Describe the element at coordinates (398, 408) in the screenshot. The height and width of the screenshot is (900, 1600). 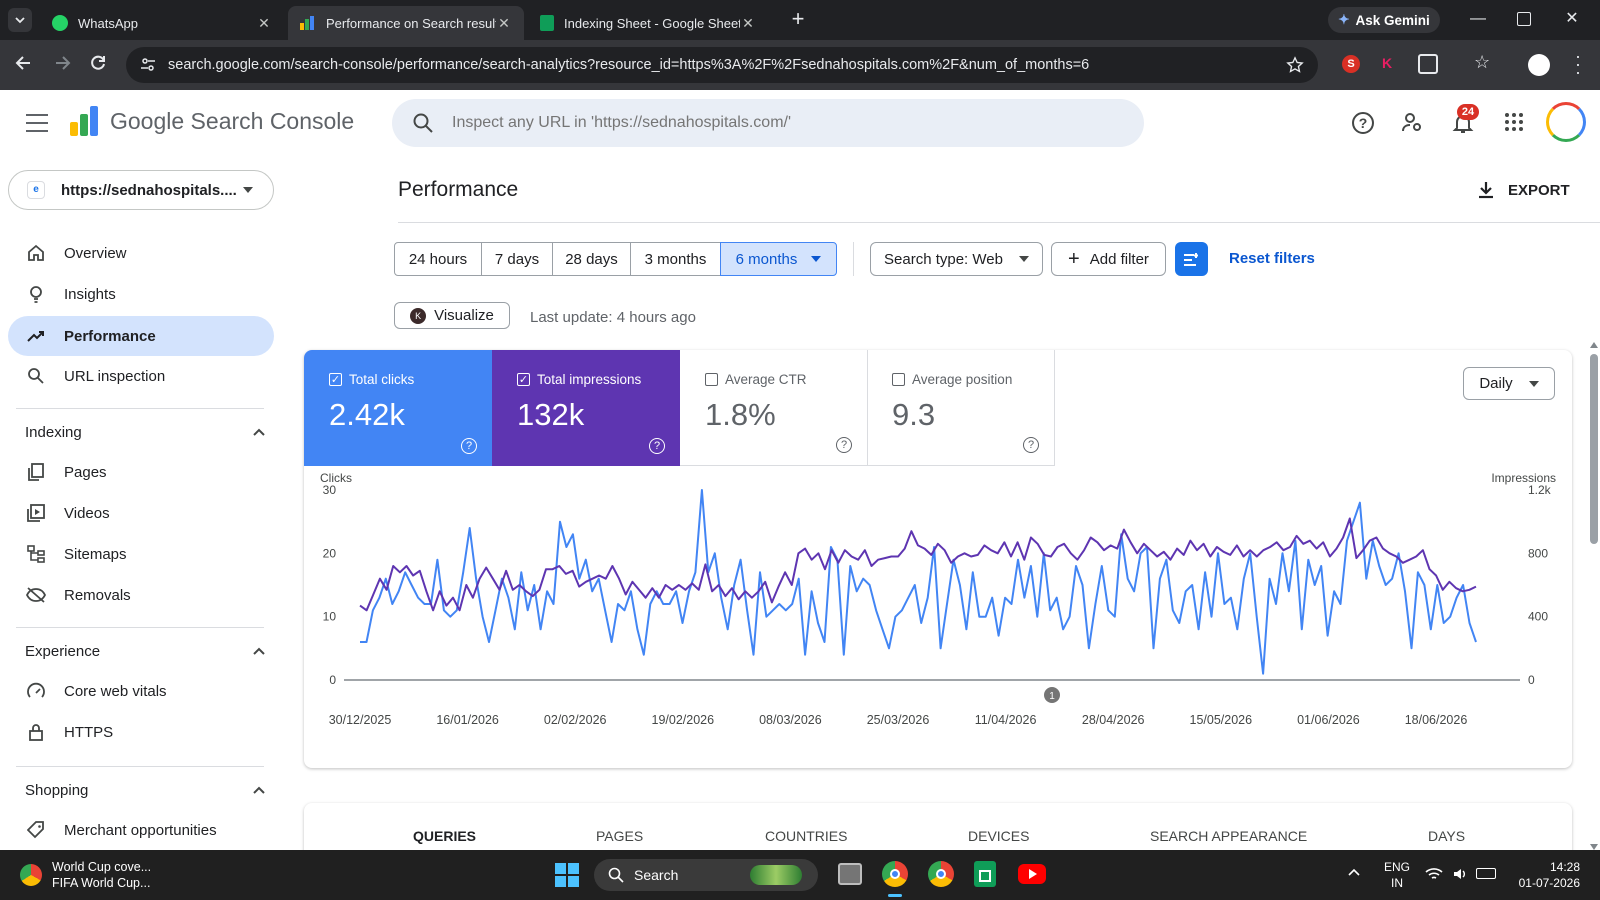
I see `metric-total-clicks: ✓ Total clicks 2.42k ?` at that location.